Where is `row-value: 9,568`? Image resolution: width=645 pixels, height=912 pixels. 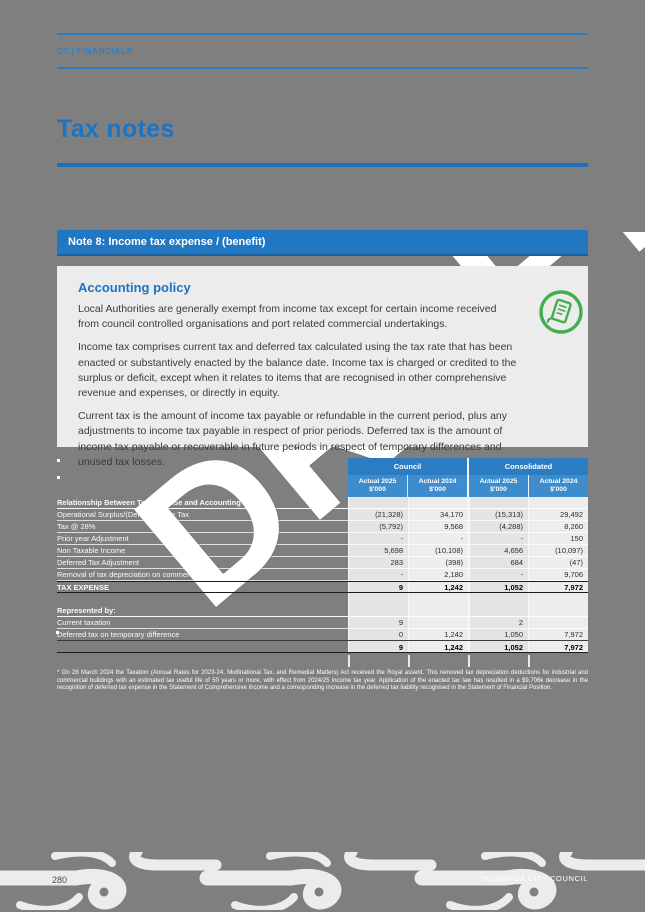 row-value: 9,568 is located at coordinates (453, 526).